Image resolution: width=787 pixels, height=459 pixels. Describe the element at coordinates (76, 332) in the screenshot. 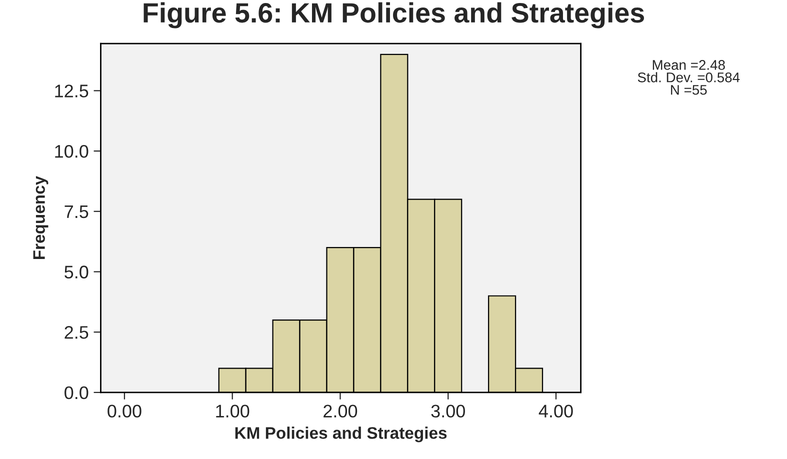

I see `y-tick-label: 2.5` at that location.